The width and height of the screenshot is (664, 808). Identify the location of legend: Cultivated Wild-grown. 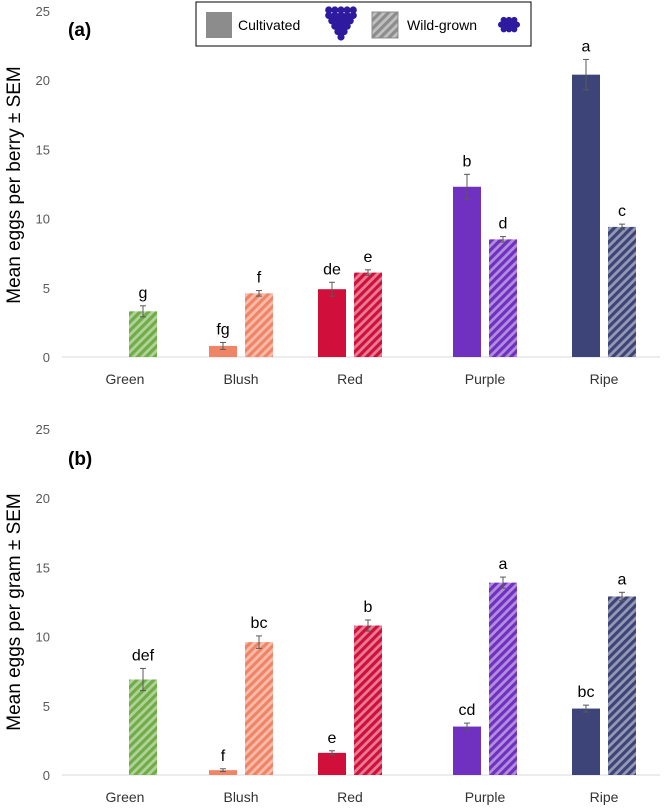
(363, 24).